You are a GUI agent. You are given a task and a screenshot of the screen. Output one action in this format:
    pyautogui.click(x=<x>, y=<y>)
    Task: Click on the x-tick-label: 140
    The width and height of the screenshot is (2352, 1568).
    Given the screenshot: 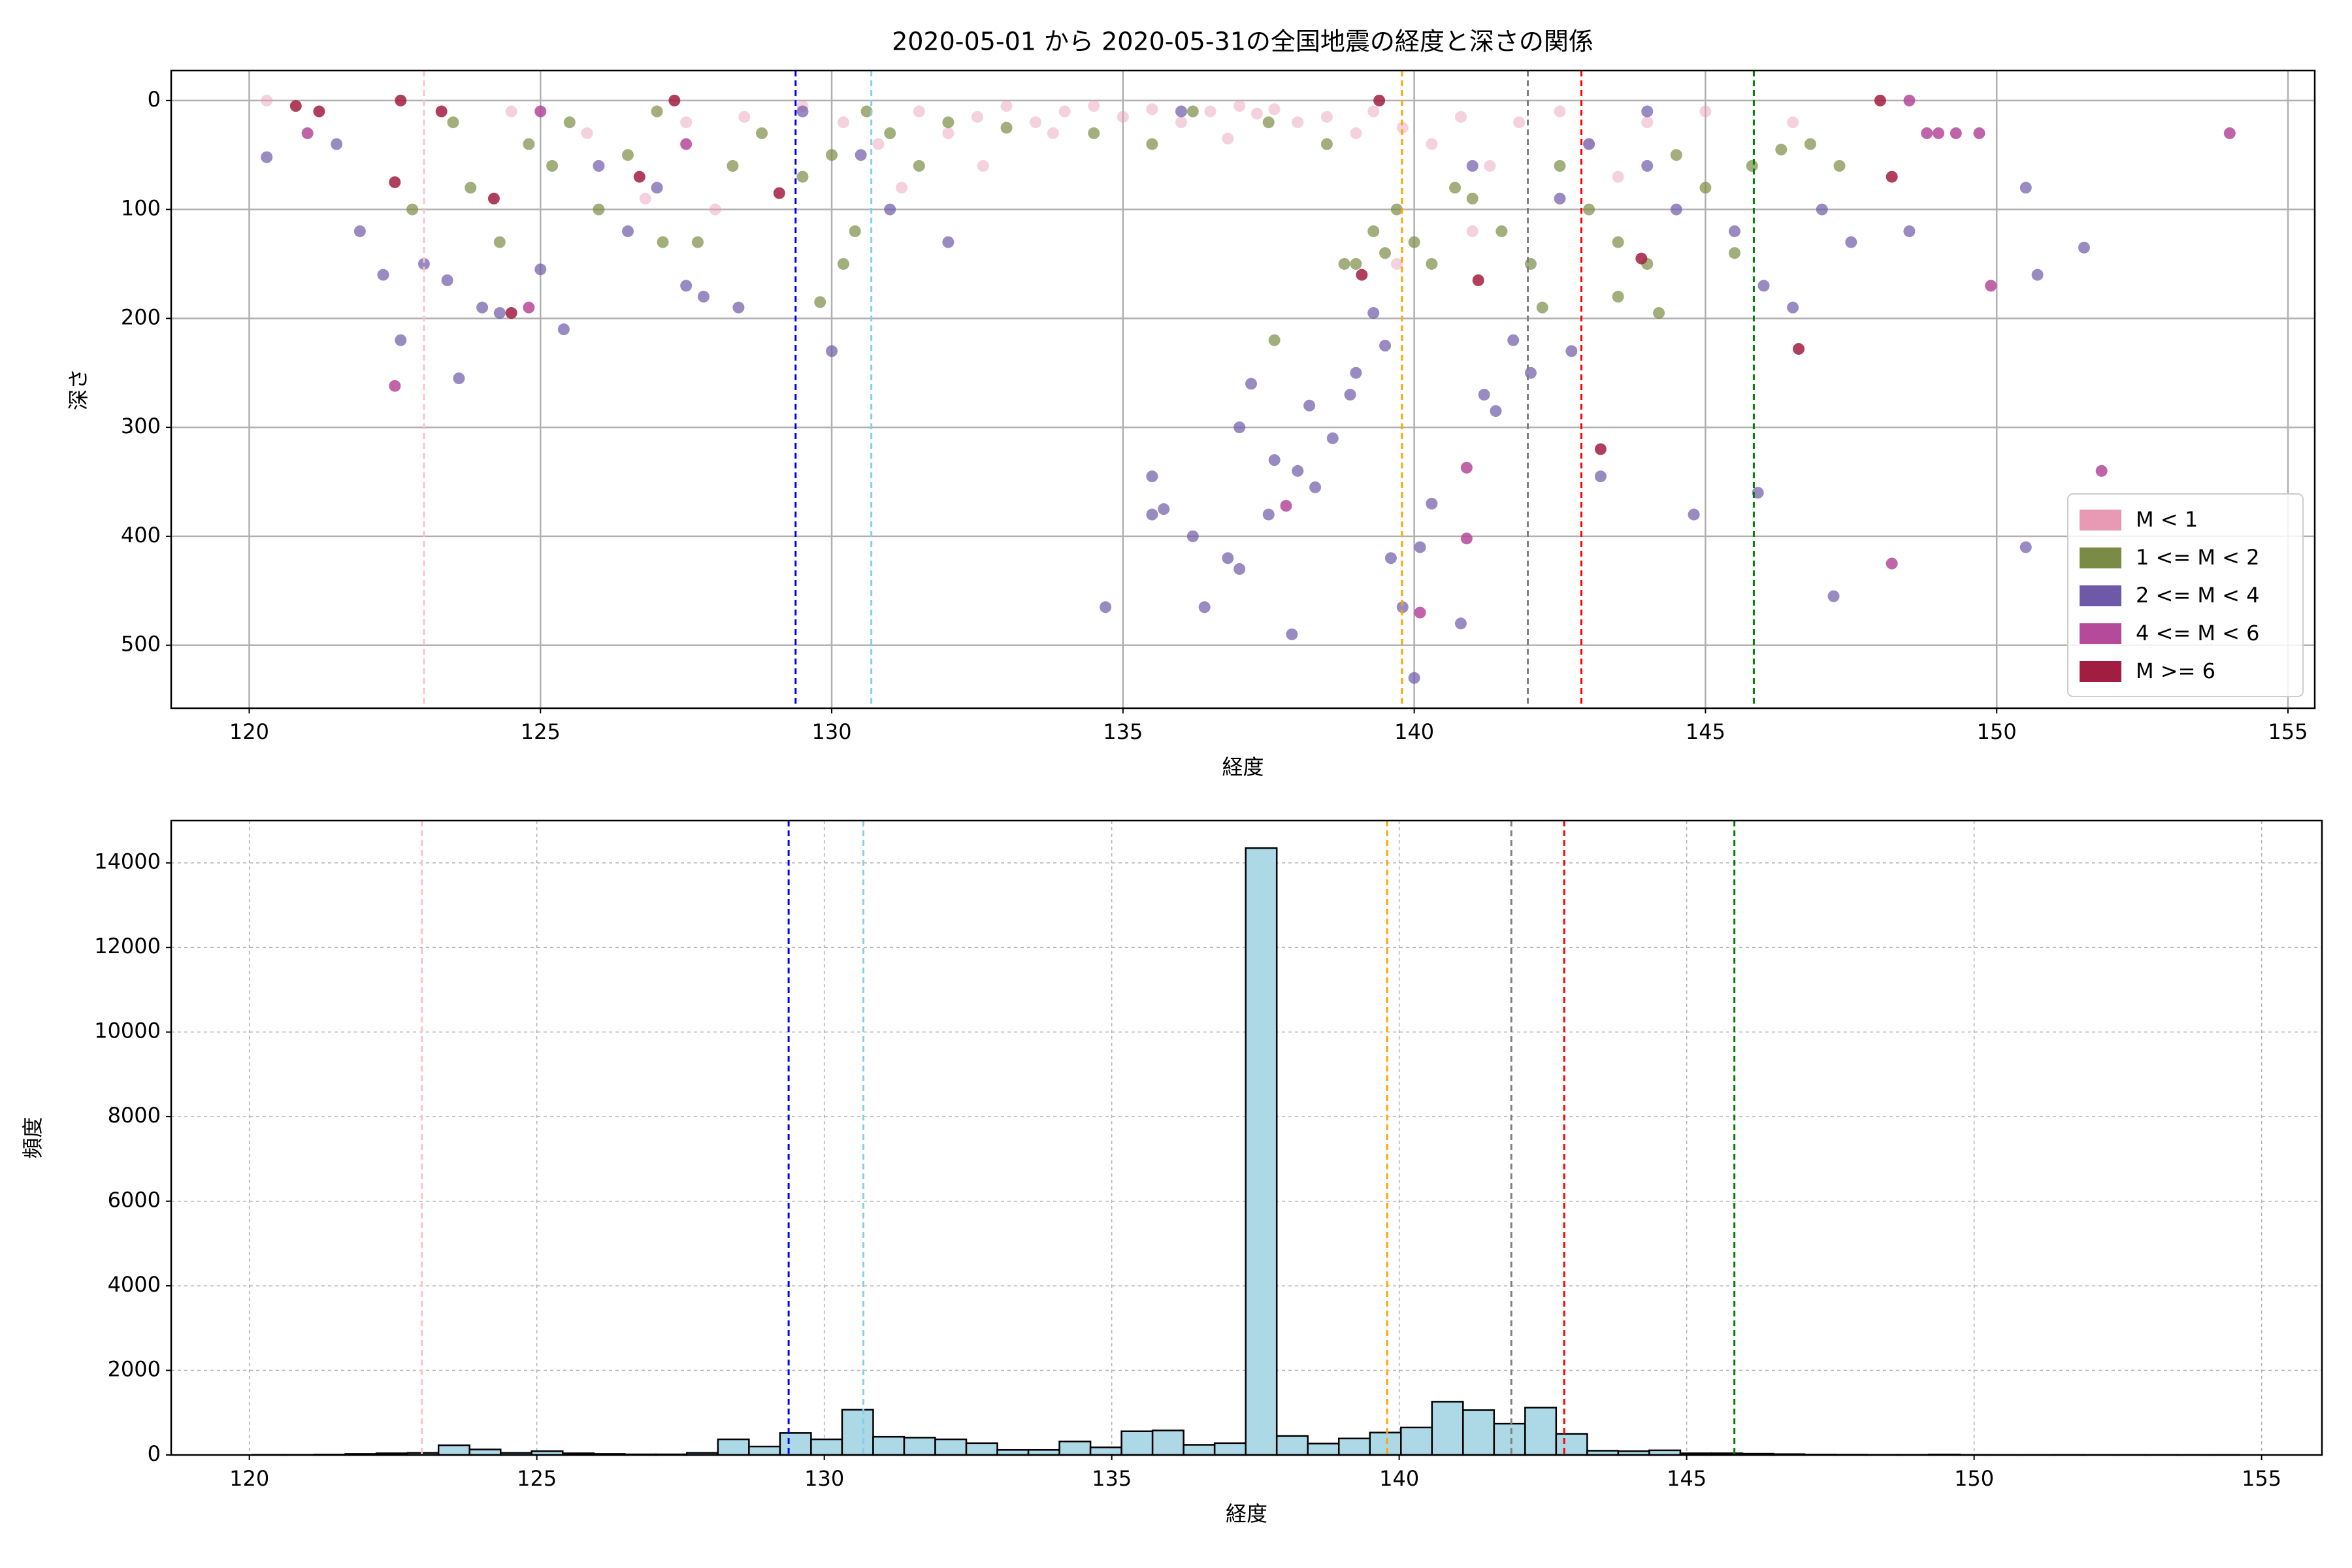 What is the action you would take?
    pyautogui.click(x=1414, y=731)
    